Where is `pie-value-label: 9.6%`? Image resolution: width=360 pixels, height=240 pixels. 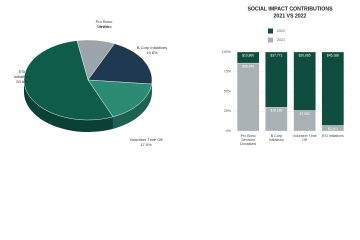 pie-value-label: 9.6% is located at coordinates (104, 26).